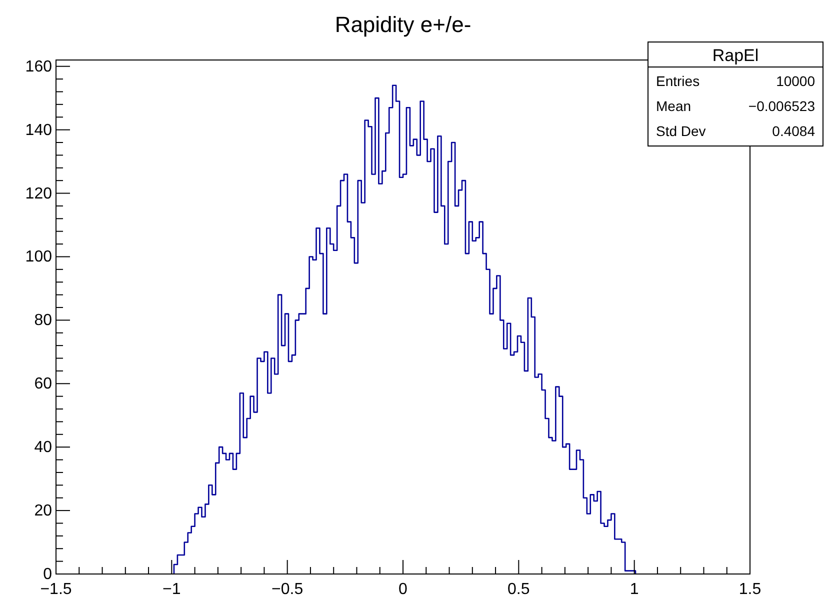 Image resolution: width=828 pixels, height=598 pixels. I want to click on text: 10000, so click(796, 81).